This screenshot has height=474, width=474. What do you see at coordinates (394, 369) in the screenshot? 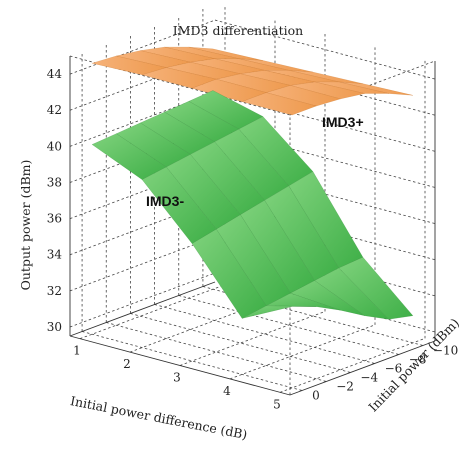
I see `y-tick-label: −6` at bounding box center [394, 369].